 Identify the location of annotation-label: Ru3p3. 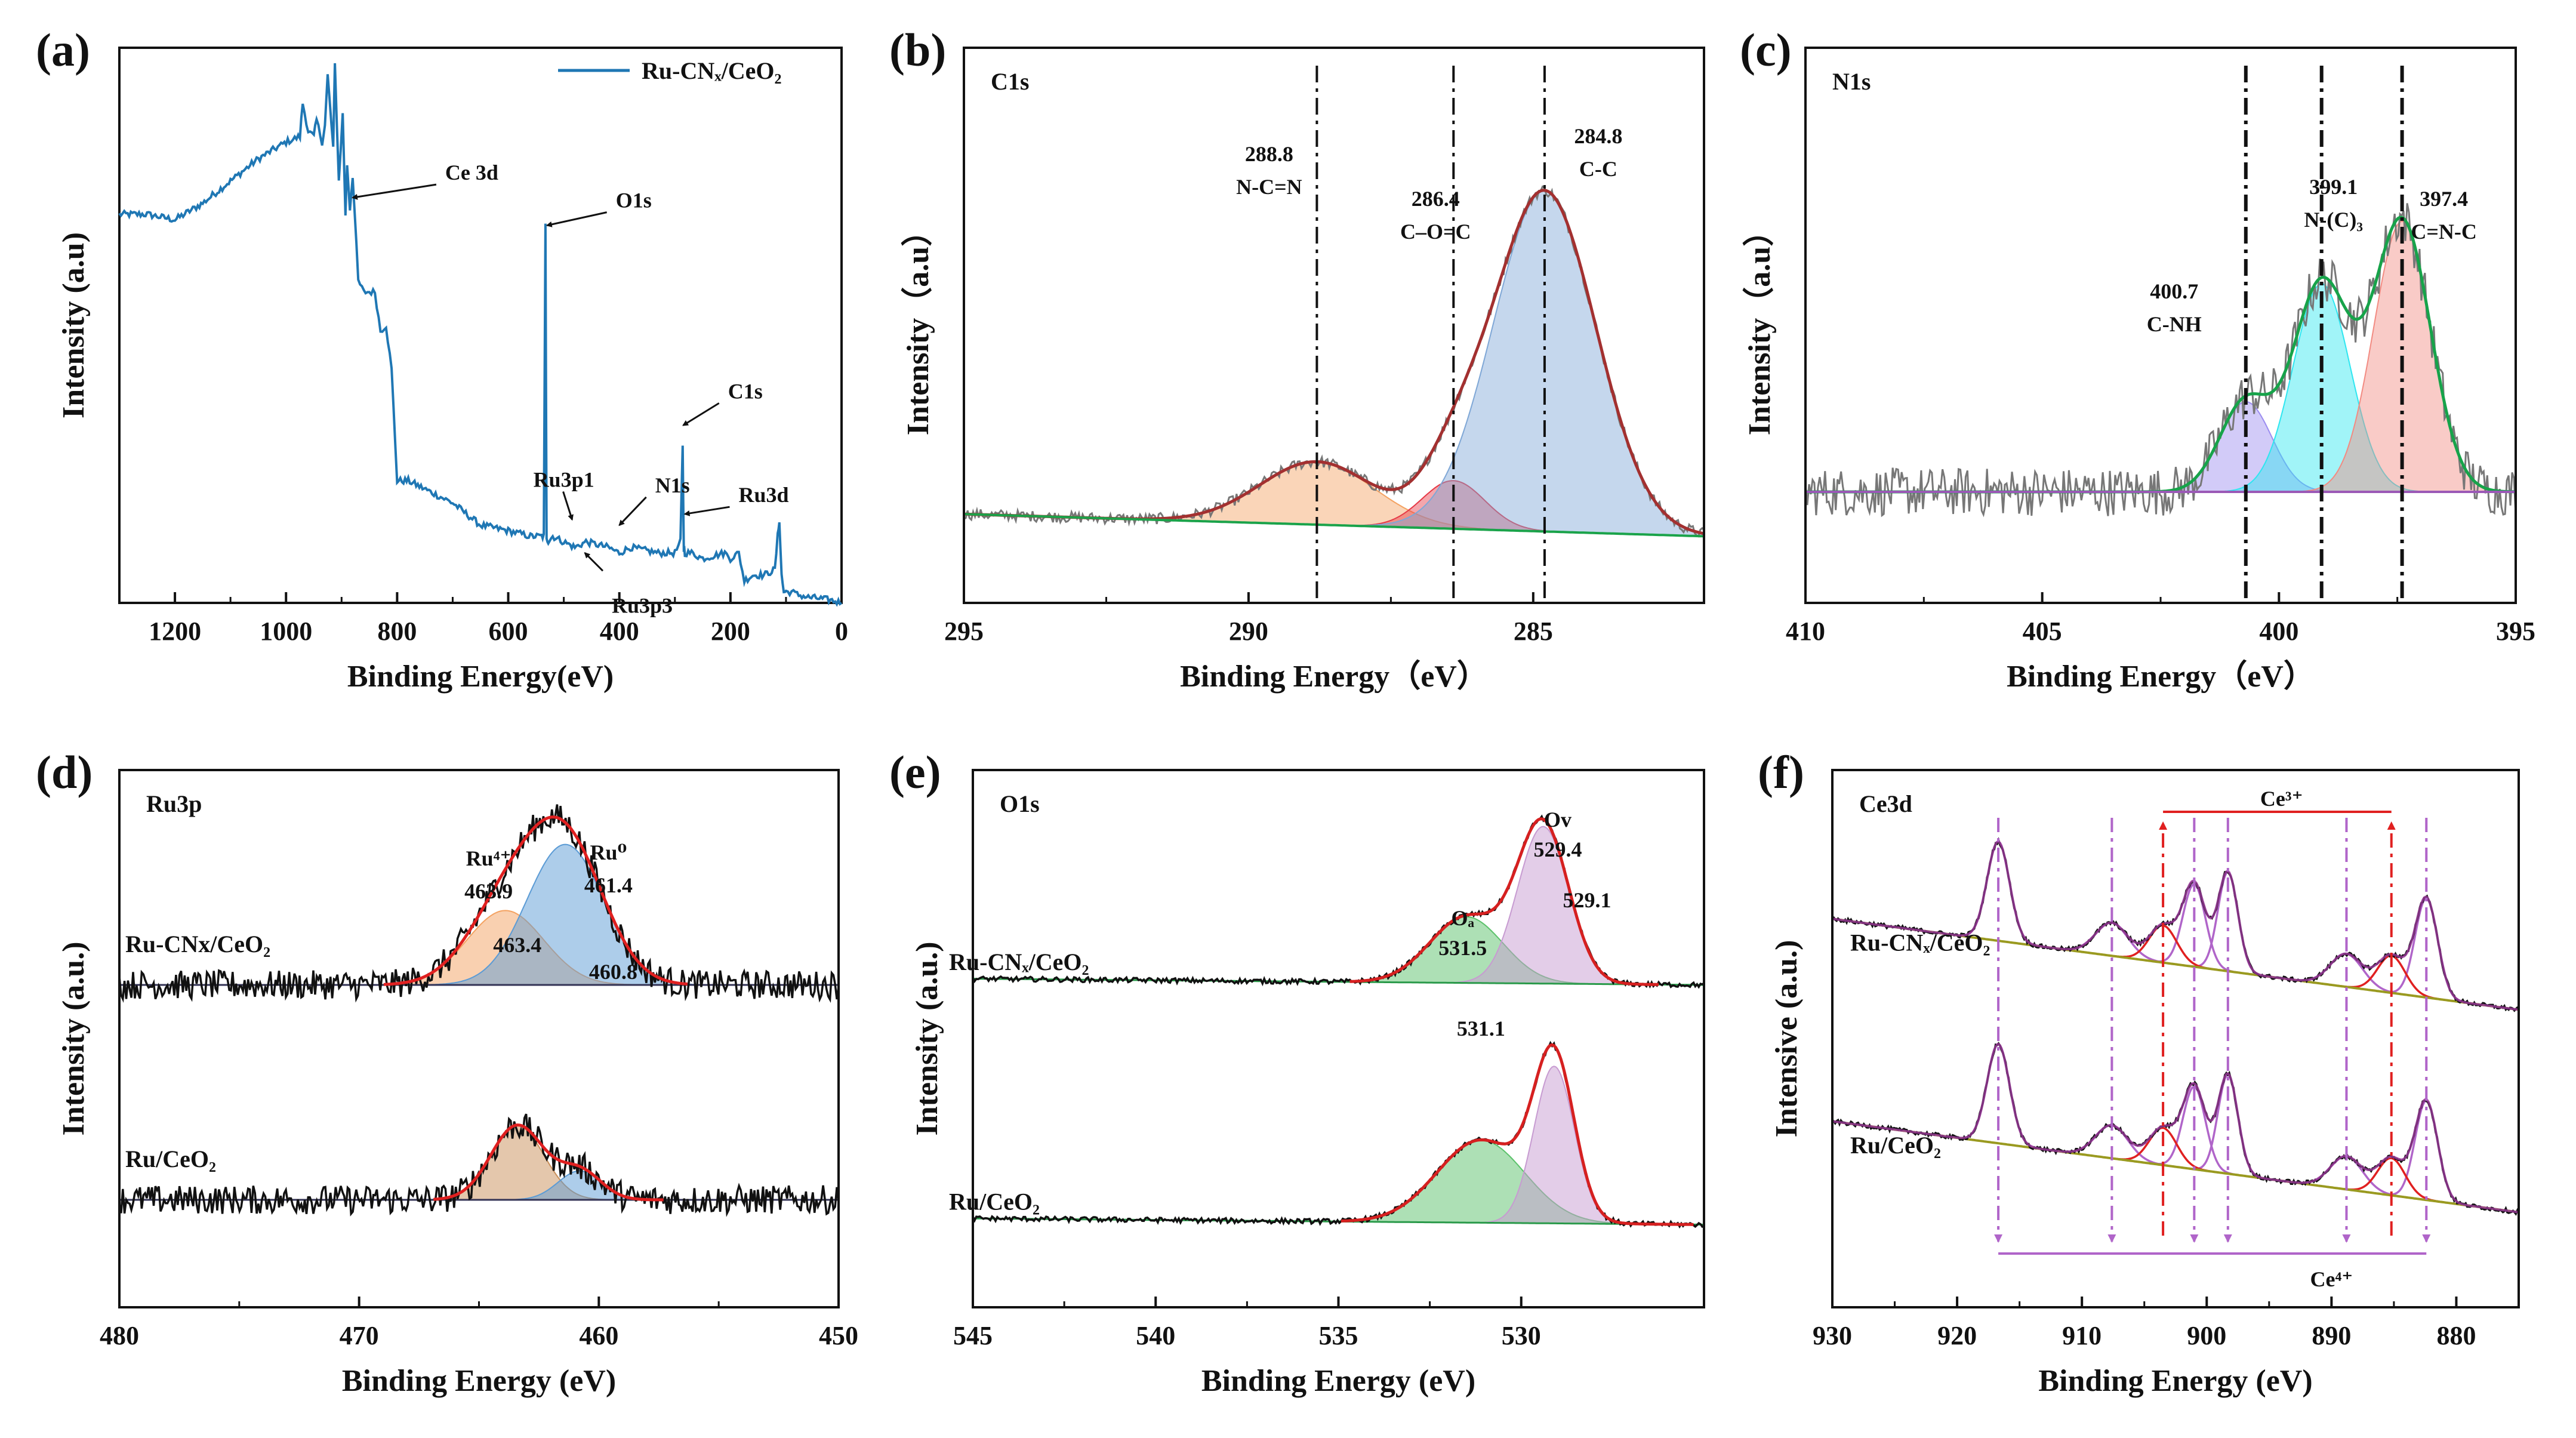
(642, 605).